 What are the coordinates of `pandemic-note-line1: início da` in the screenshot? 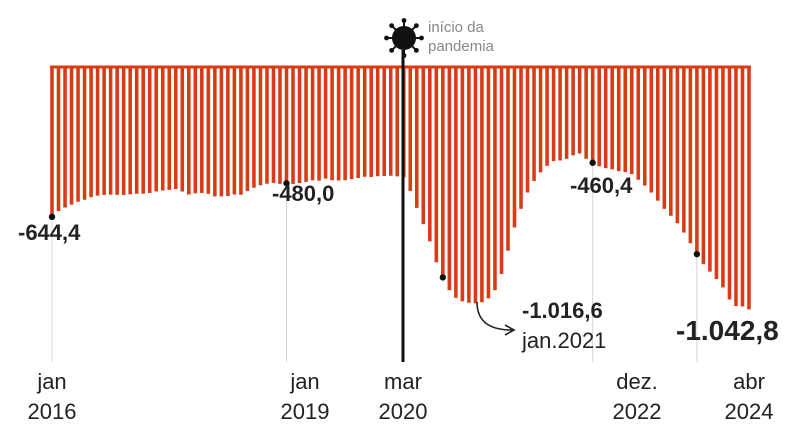 It's located at (456, 27).